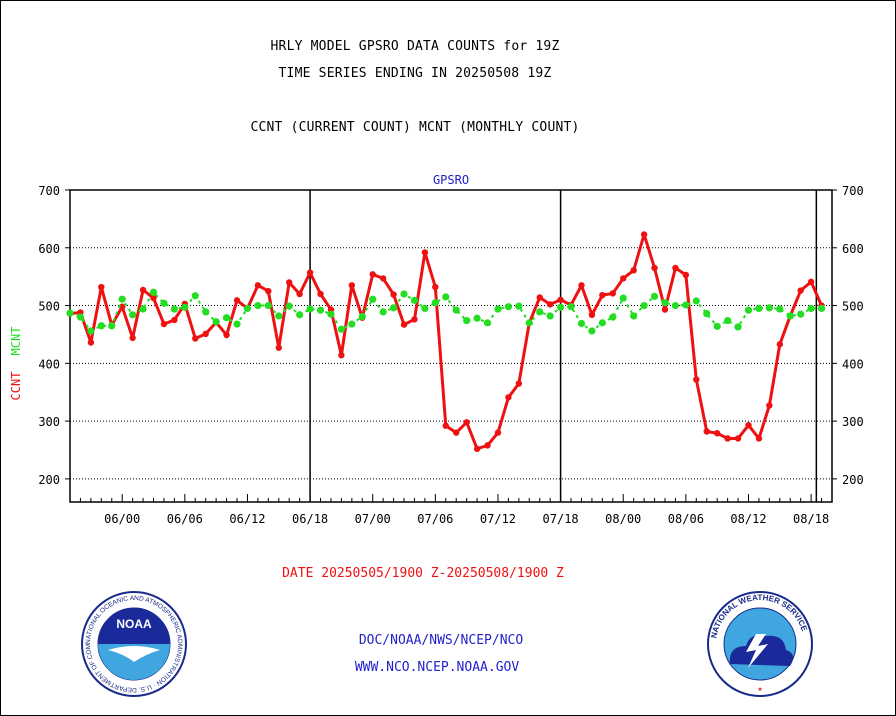 Image resolution: width=896 pixels, height=716 pixels. Describe the element at coordinates (853, 364) in the screenshot. I see `y-tick-label-right: 400` at that location.